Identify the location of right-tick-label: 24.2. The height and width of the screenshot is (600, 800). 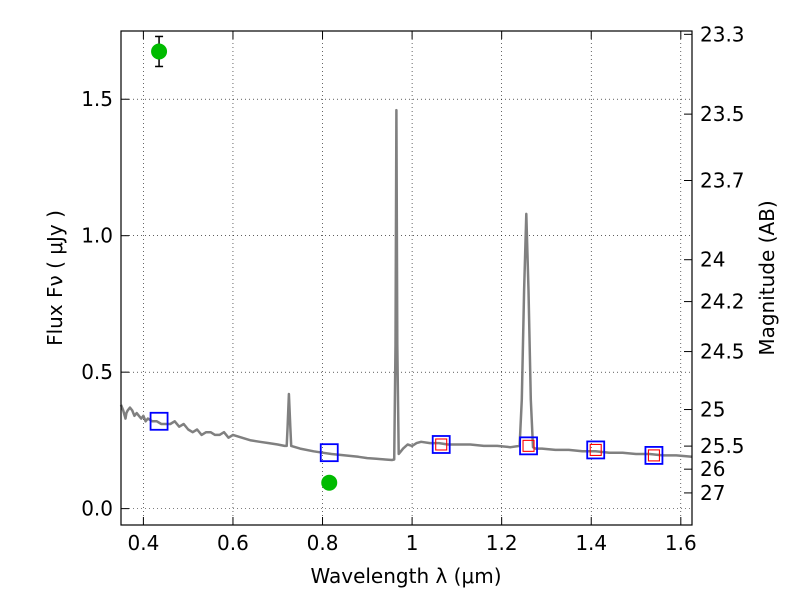
(722, 302).